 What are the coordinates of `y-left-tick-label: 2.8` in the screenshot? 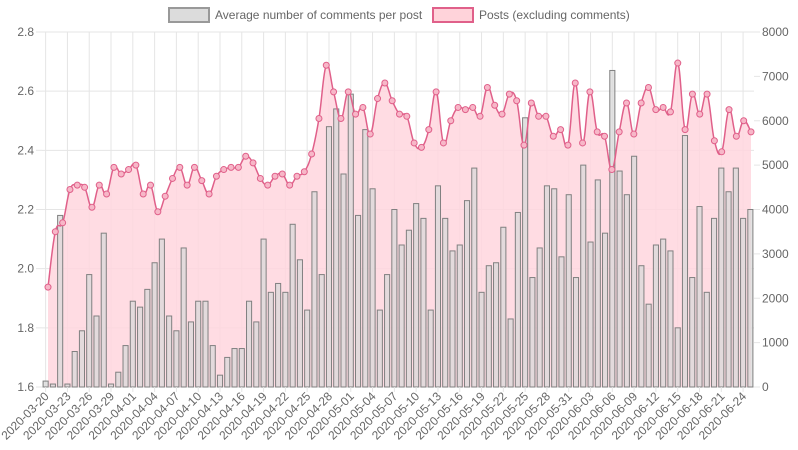 It's located at (25, 32).